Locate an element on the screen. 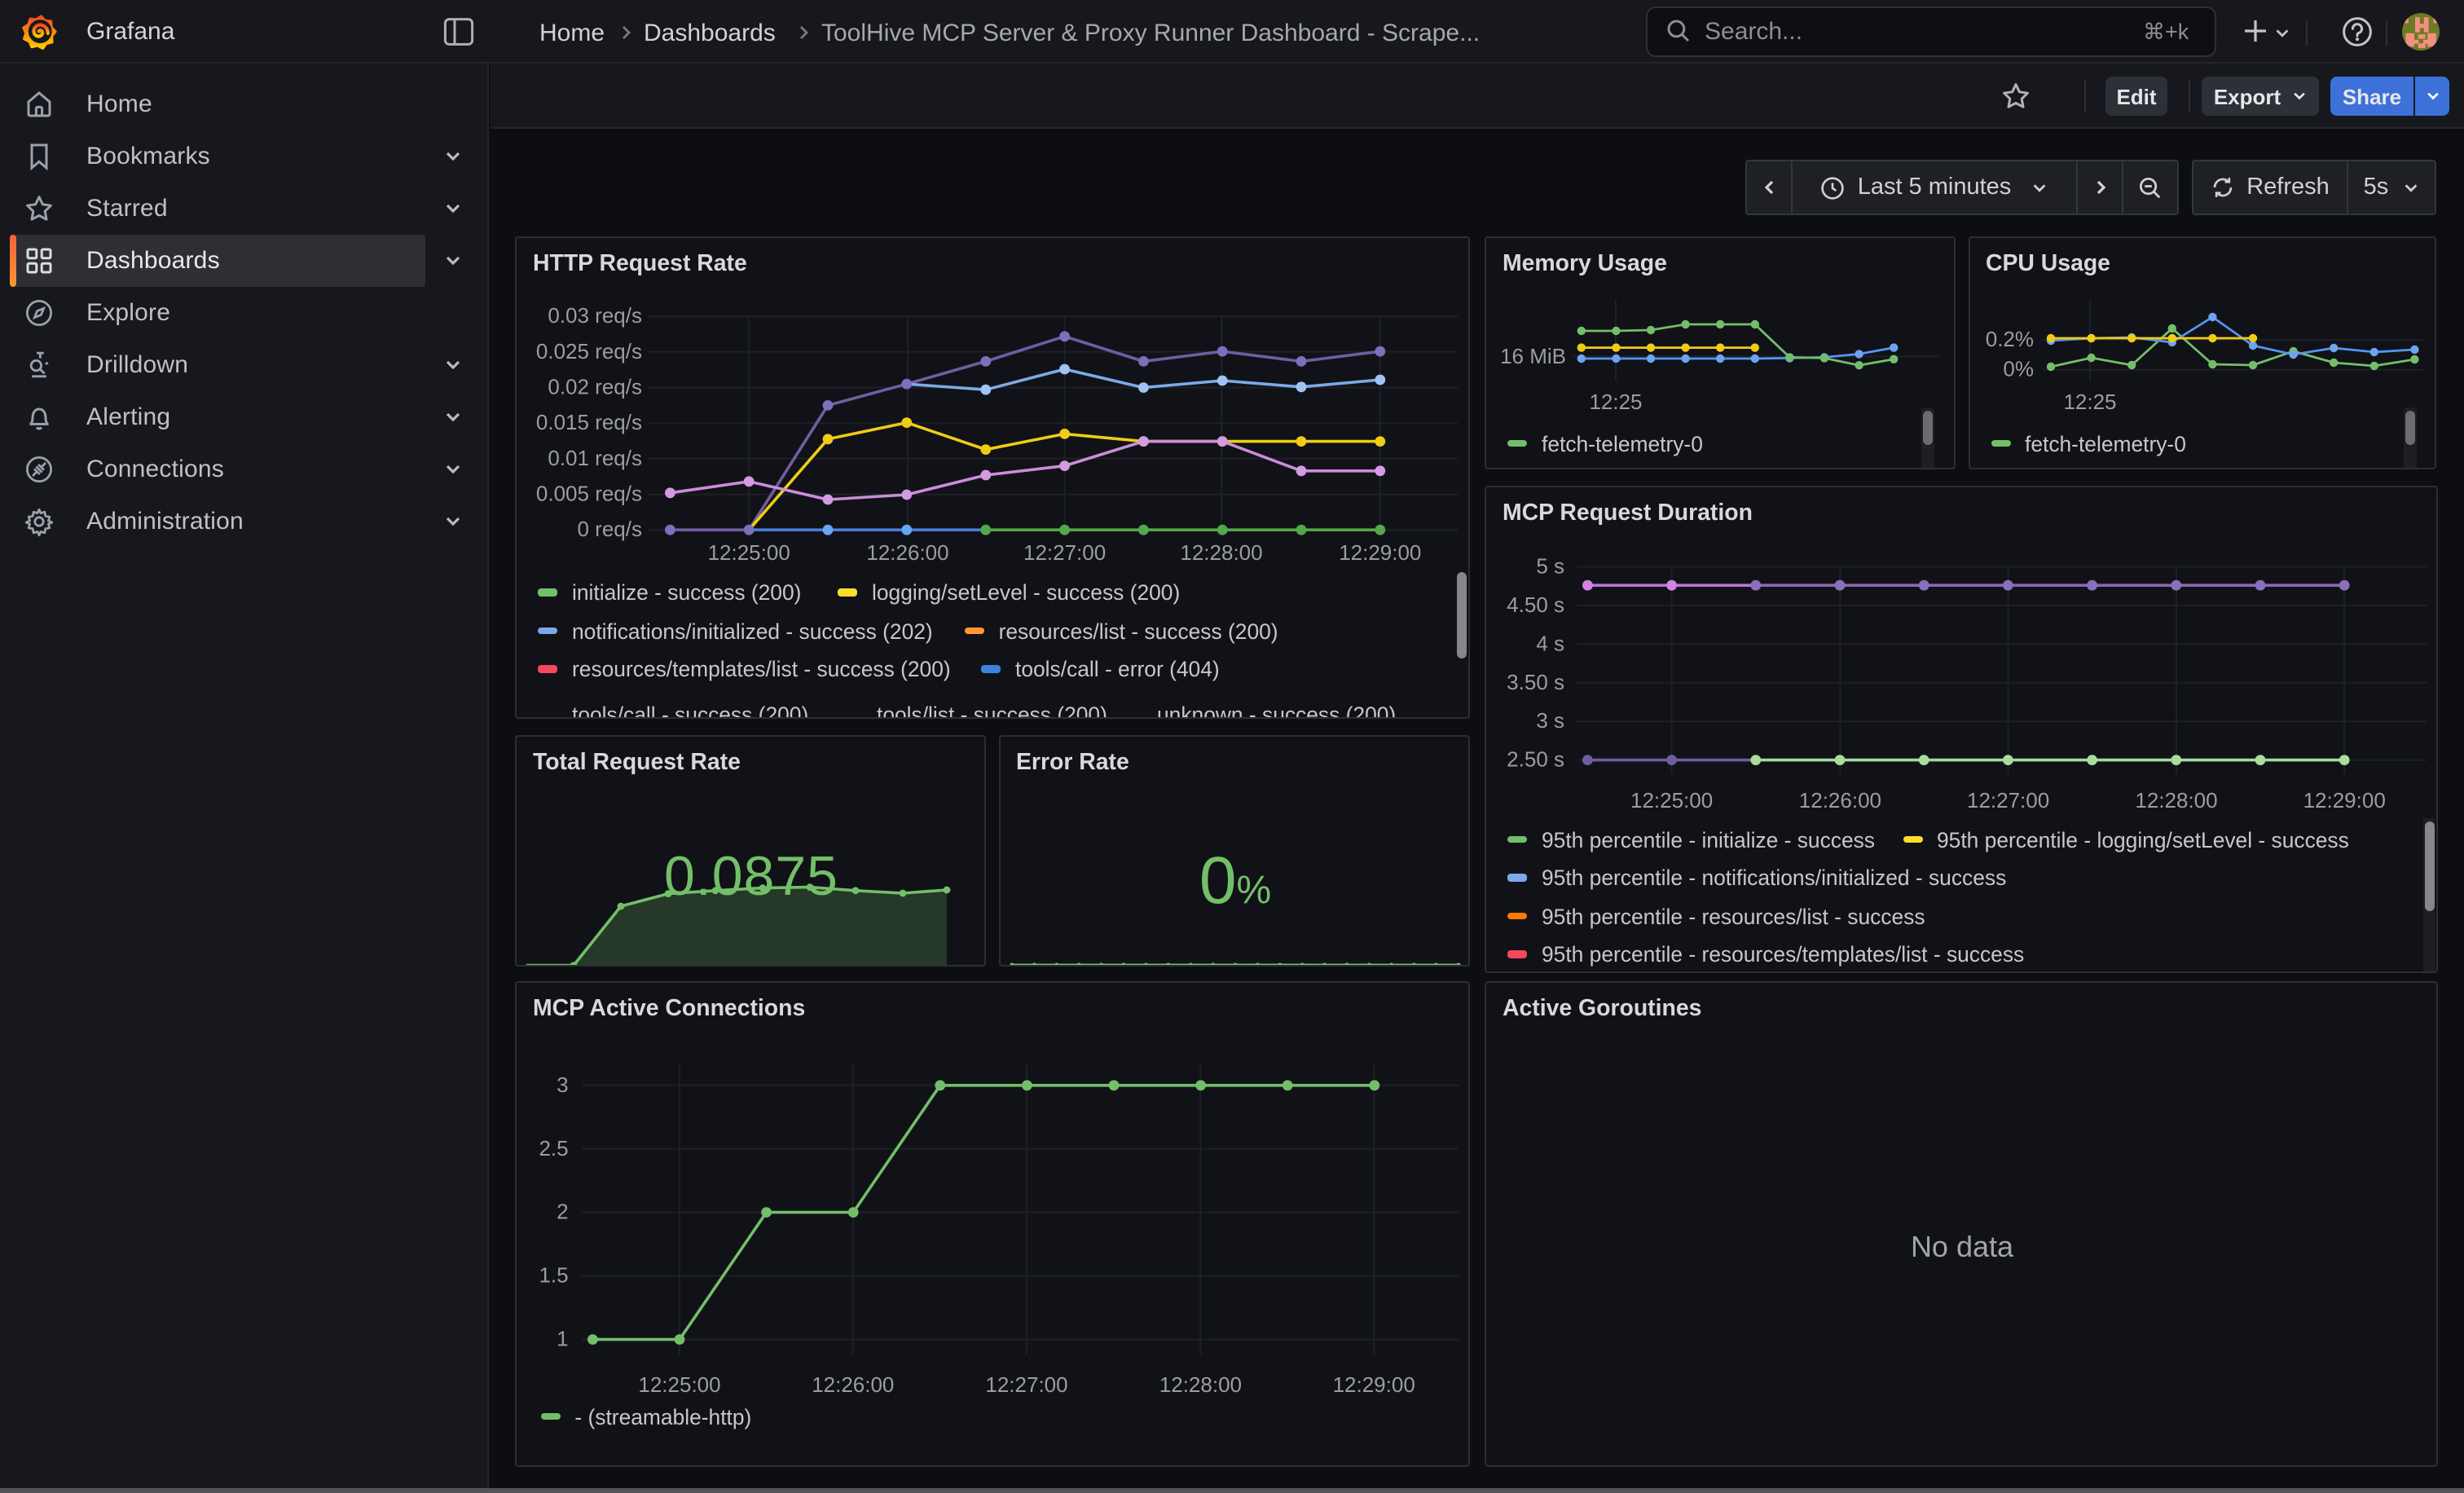 Image resolution: width=2464 pixels, height=1493 pixels. svg-text: 2.50 s is located at coordinates (1535, 758).